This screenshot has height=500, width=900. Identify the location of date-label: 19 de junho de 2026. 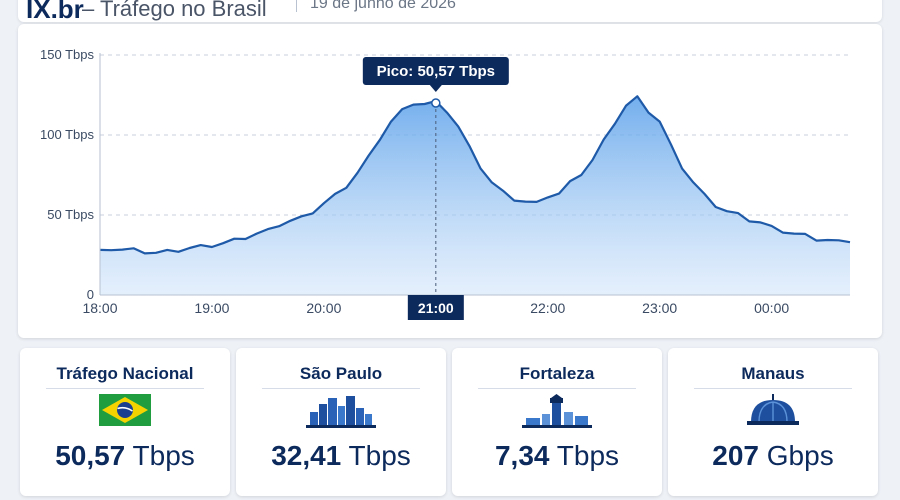
(383, 6).